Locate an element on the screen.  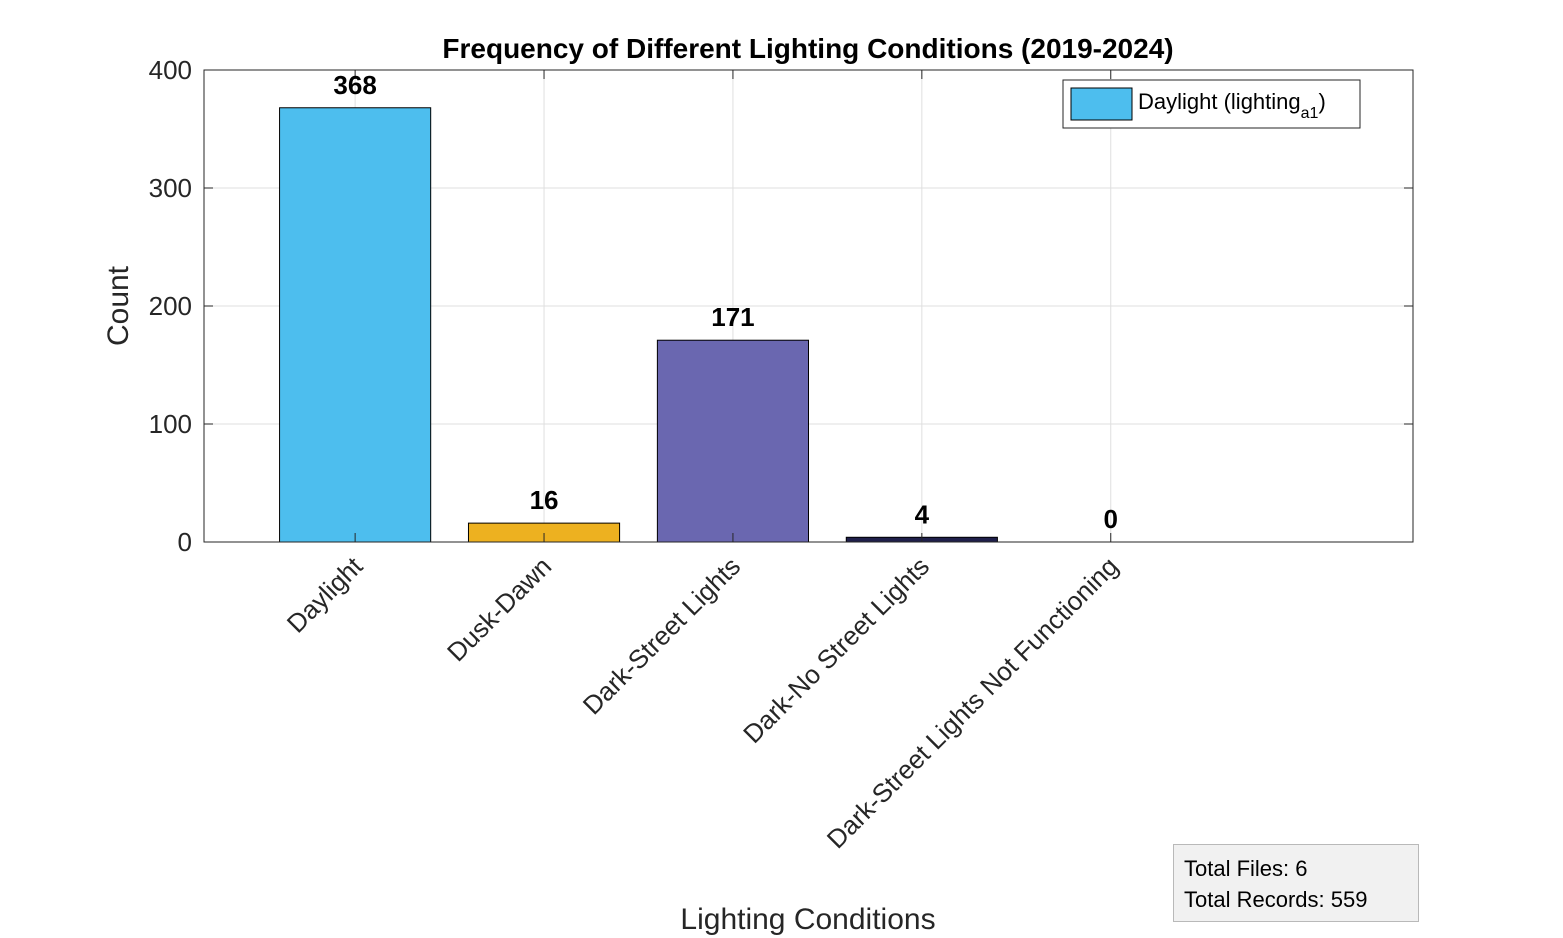
data-label: 368 is located at coordinates (354, 85).